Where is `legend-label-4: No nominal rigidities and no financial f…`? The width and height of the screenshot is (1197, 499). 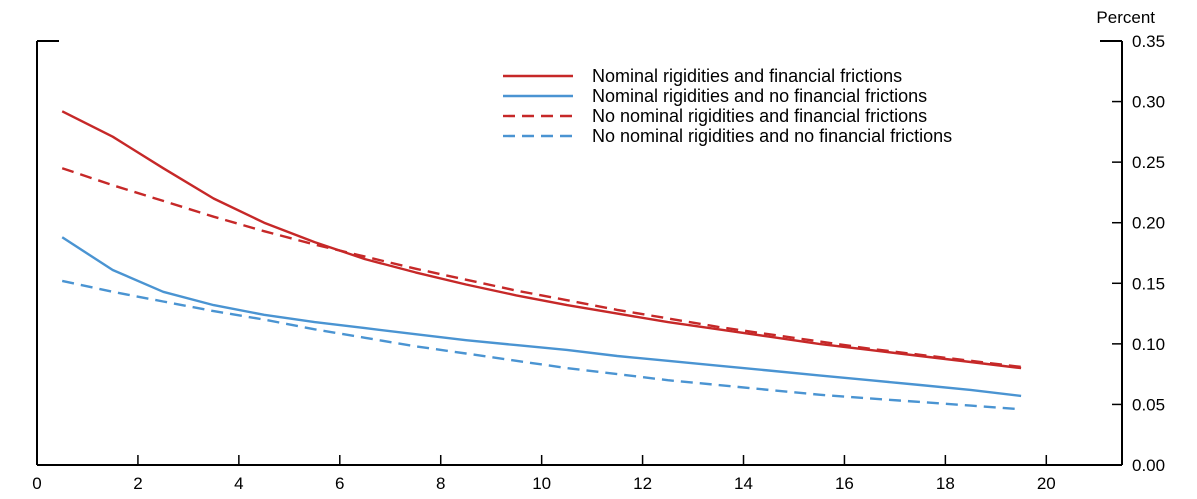
legend-label-4: No nominal rigidities and no financial f… is located at coordinates (772, 136).